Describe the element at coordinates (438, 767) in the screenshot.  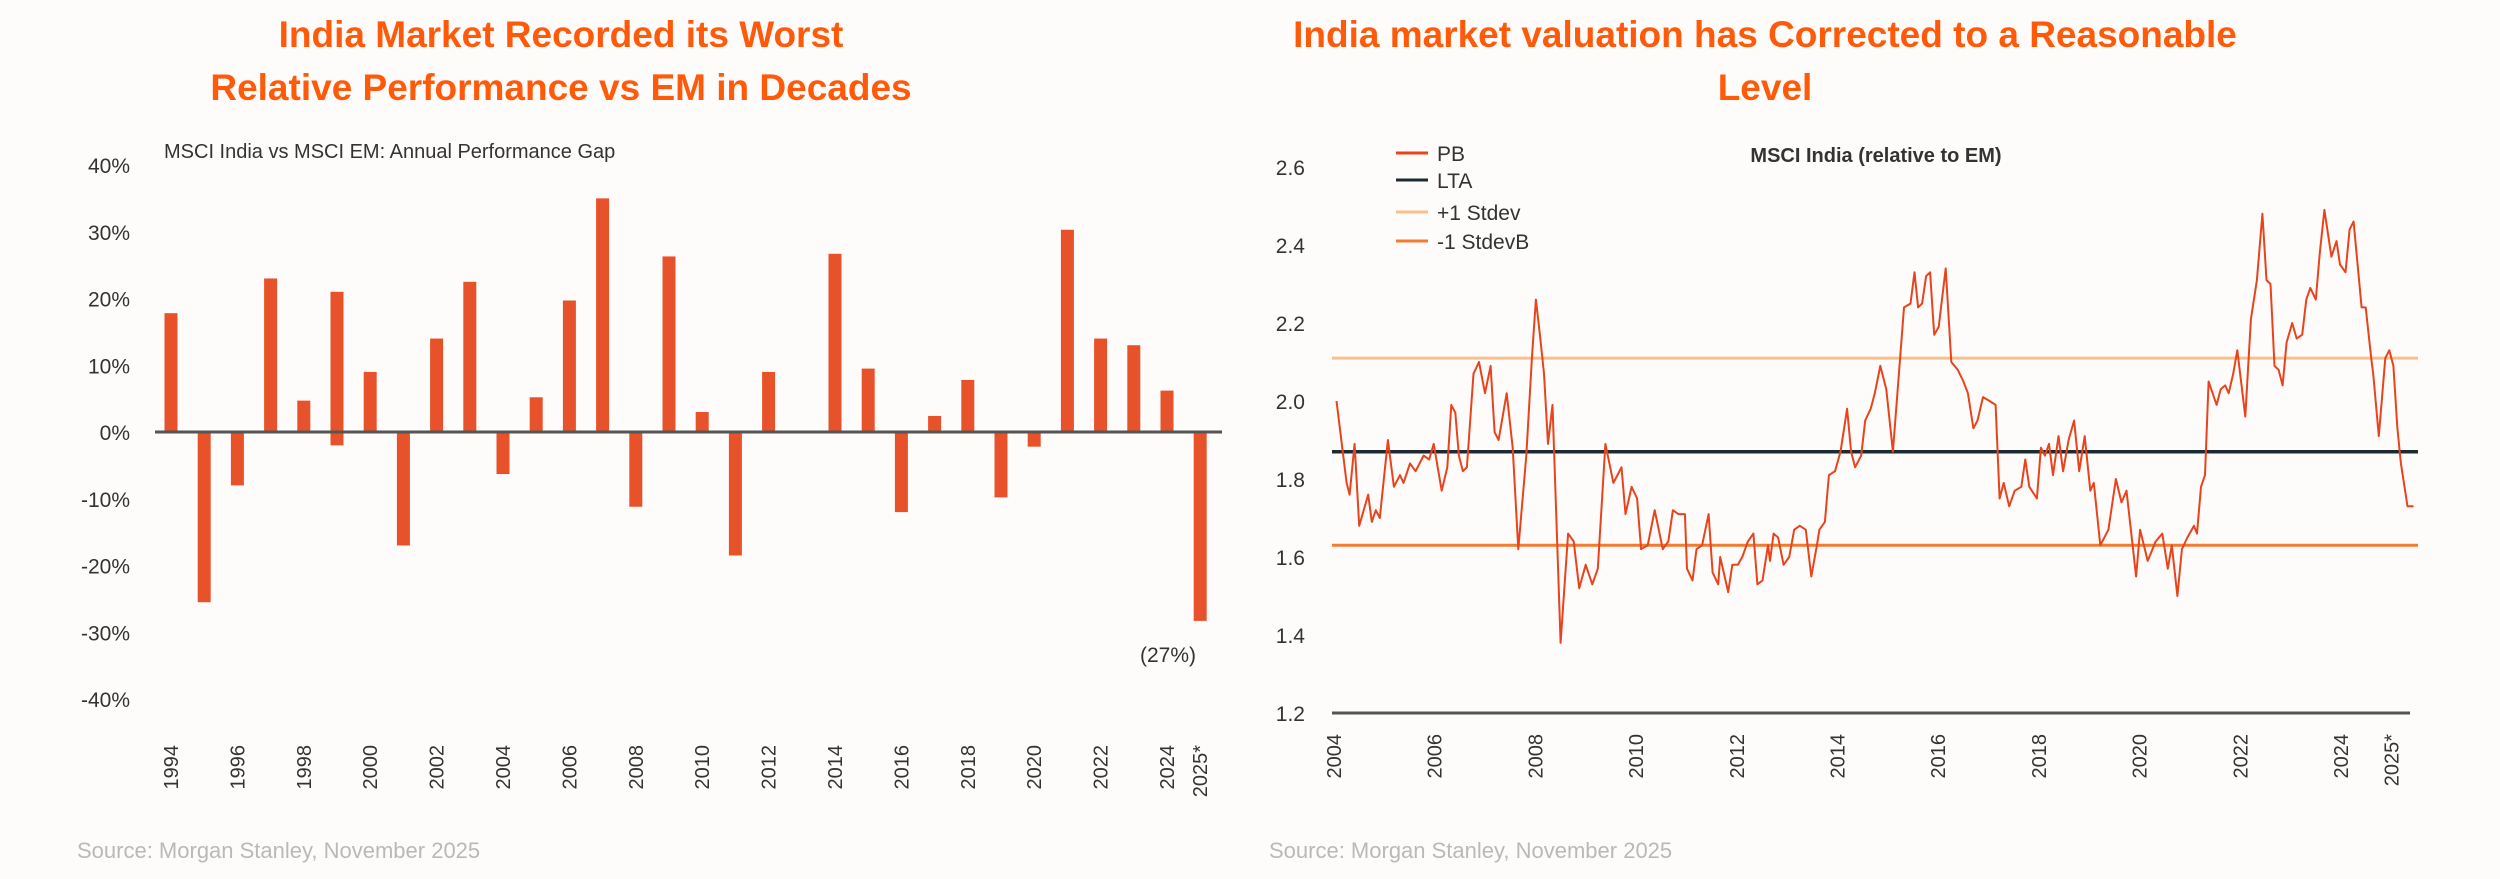
I see `x-tick-label: 2002` at that location.